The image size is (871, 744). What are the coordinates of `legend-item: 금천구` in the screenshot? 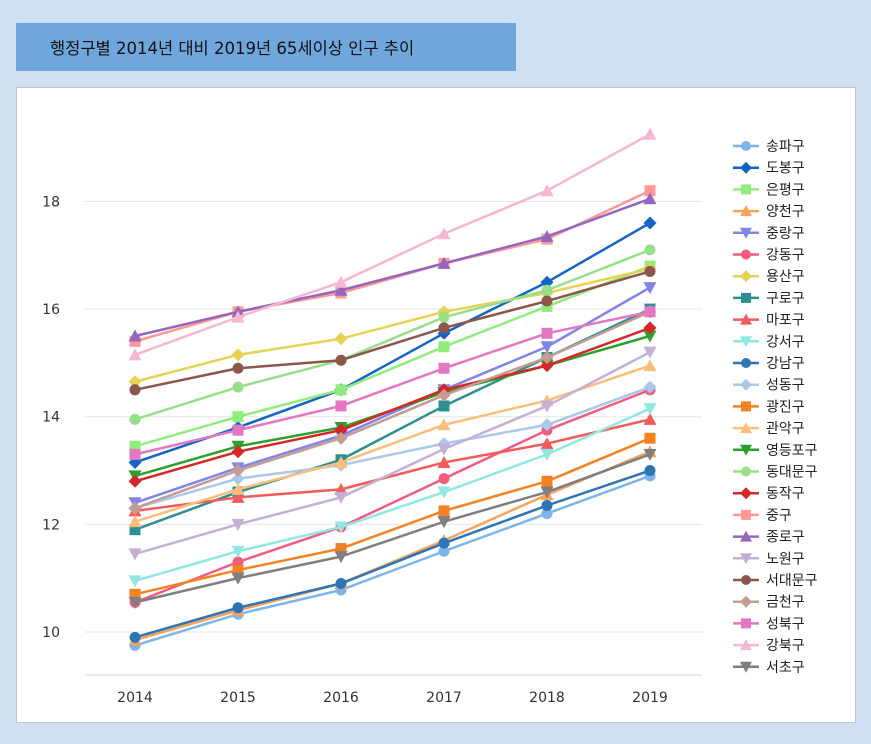 It's located at (769, 603).